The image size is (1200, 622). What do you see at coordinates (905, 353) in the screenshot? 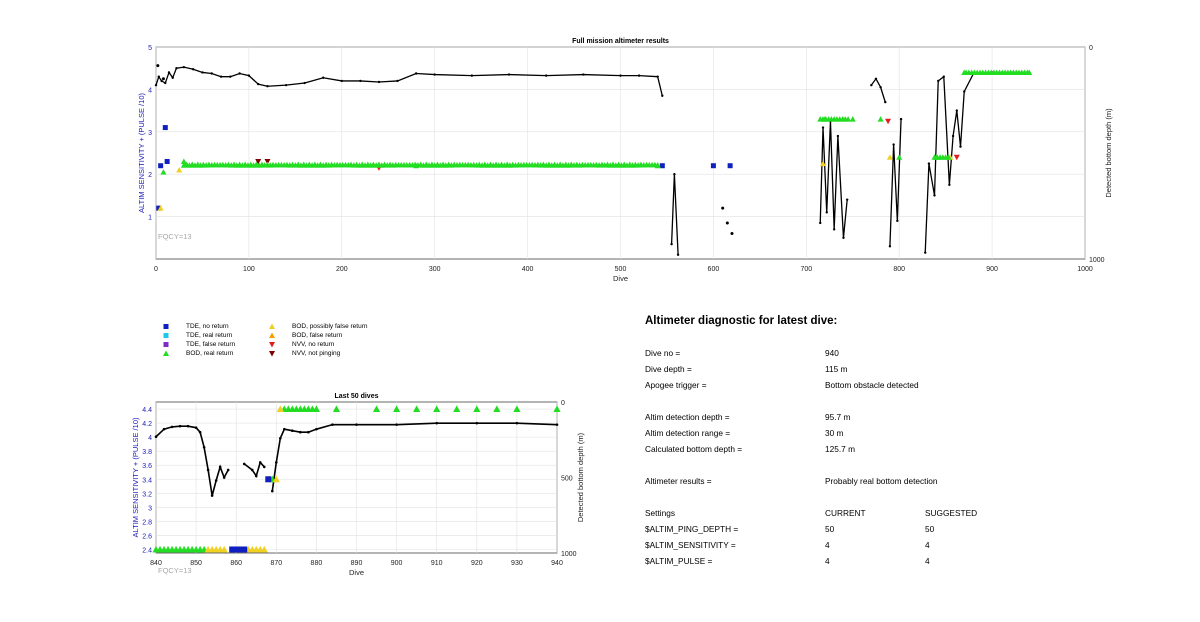
I see `diagnostic-row-dive-no: Dive no = 940` at bounding box center [905, 353].